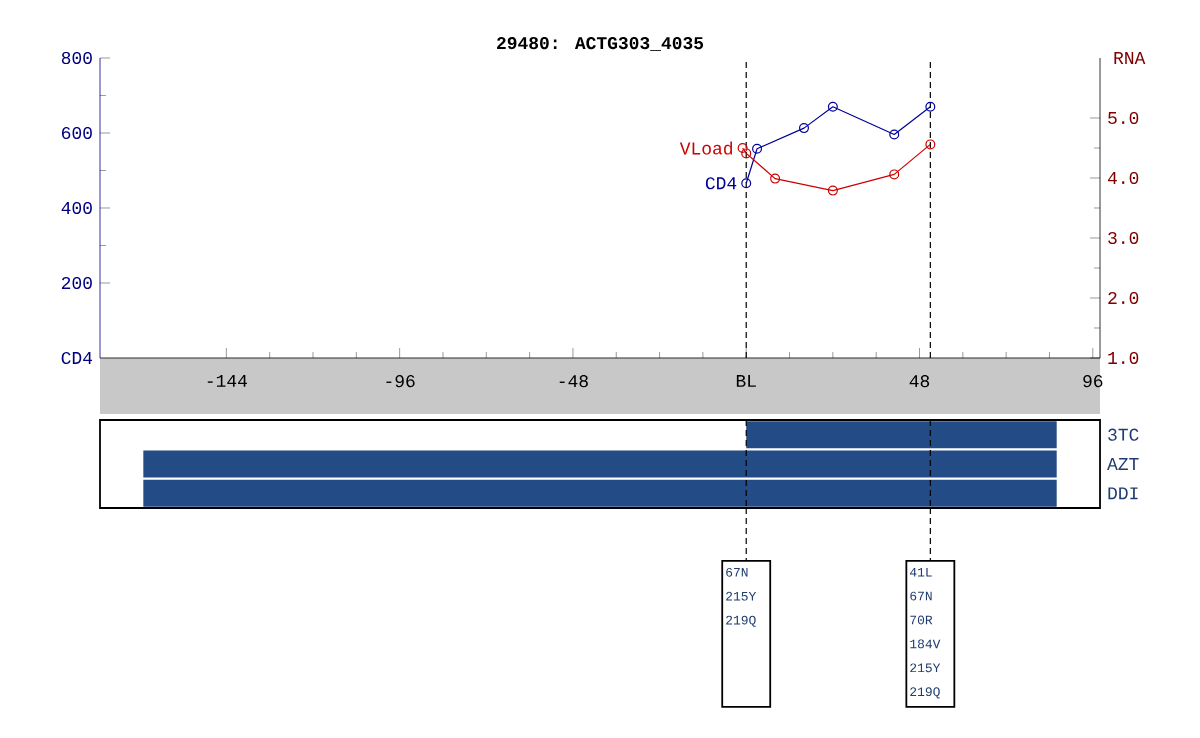 The image size is (1200, 738). What do you see at coordinates (705, 148) in the screenshot?
I see `series-label: VLoad` at bounding box center [705, 148].